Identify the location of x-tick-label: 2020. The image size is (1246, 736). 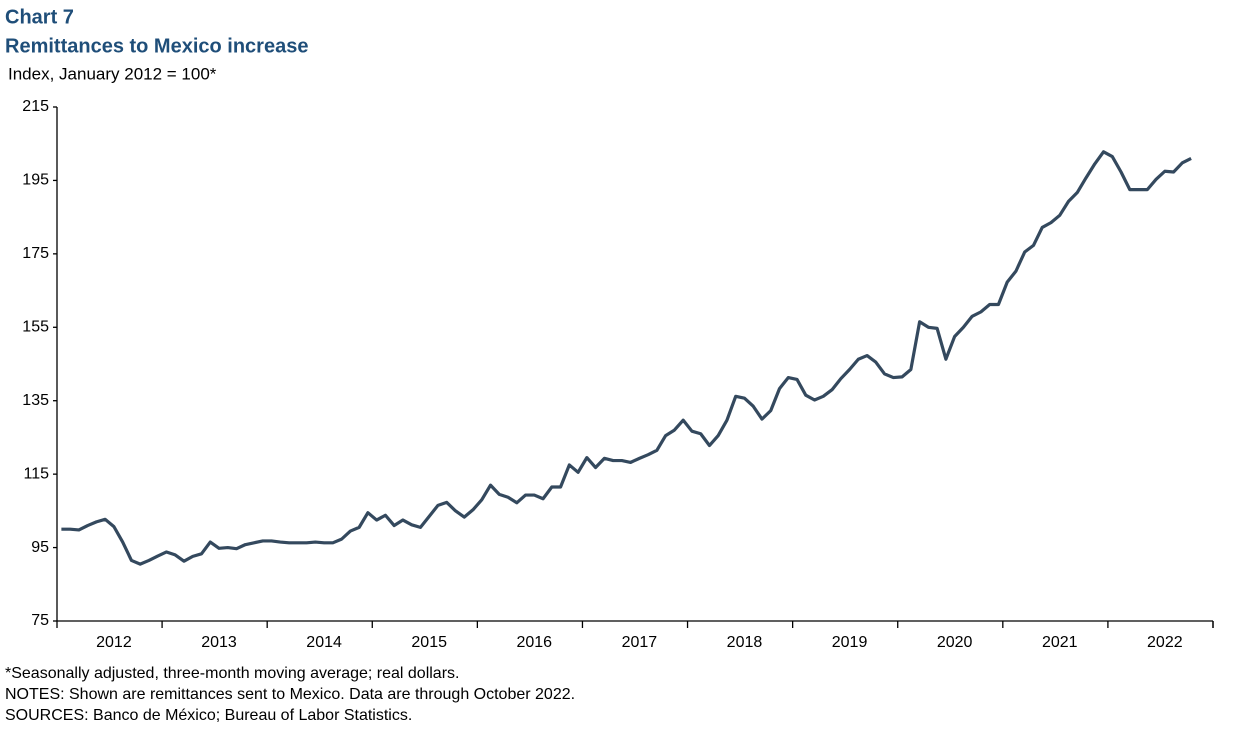
(955, 642).